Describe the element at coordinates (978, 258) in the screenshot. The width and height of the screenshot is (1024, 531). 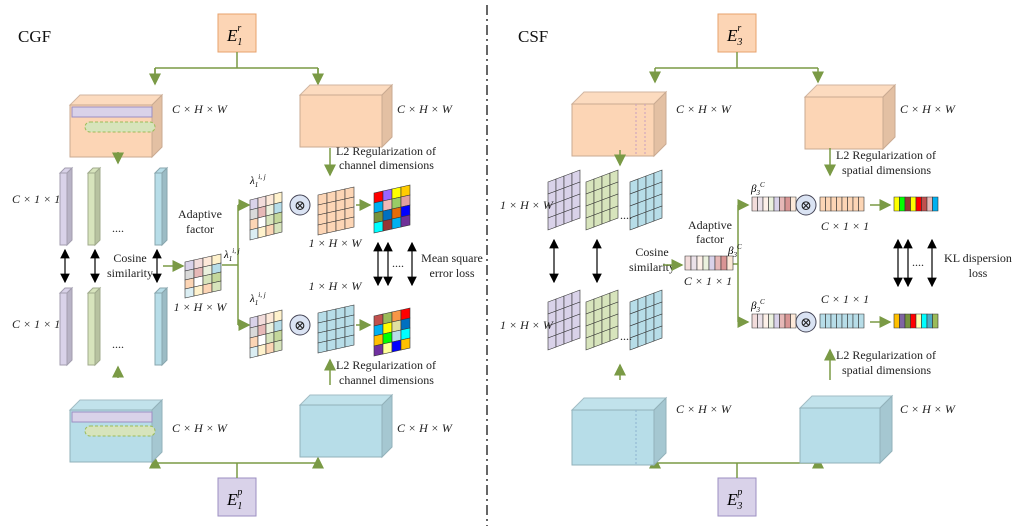
I see `loss-label: KL dispersion` at that location.